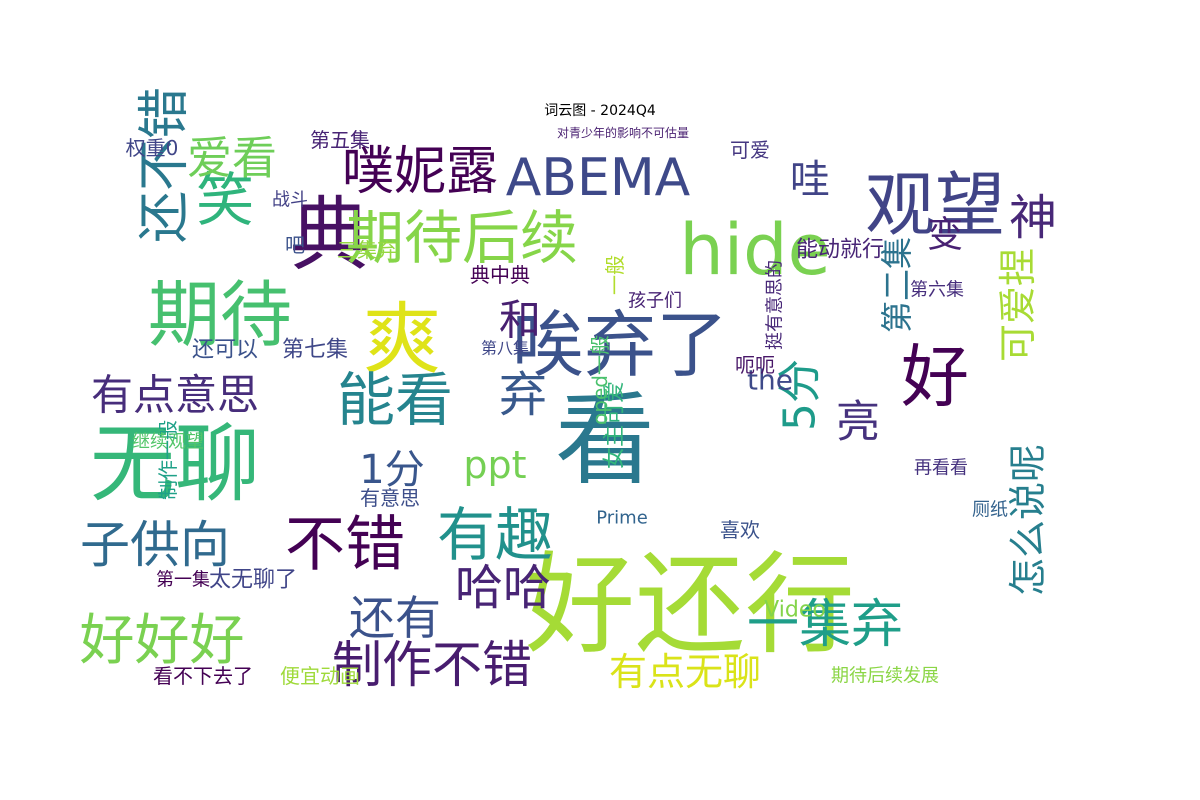 This screenshot has width=1200, height=800. I want to click on cloud-word: 有意思, so click(390, 498).